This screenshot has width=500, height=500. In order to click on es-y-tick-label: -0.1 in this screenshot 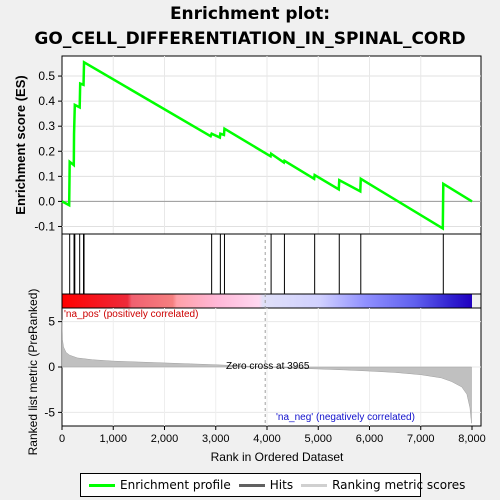, I will do `click(44, 226)`.